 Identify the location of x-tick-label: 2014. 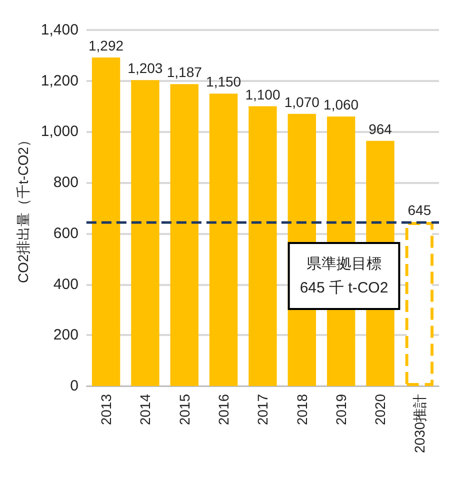
(145, 410).